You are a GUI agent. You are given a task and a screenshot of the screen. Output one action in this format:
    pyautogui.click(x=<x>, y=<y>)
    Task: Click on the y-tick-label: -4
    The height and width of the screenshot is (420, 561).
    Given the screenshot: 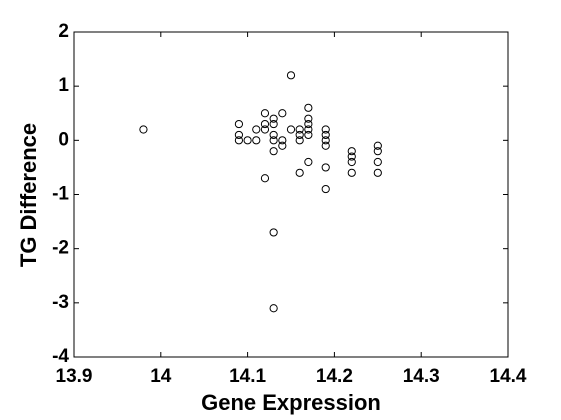 What is the action you would take?
    pyautogui.click(x=60, y=356)
    